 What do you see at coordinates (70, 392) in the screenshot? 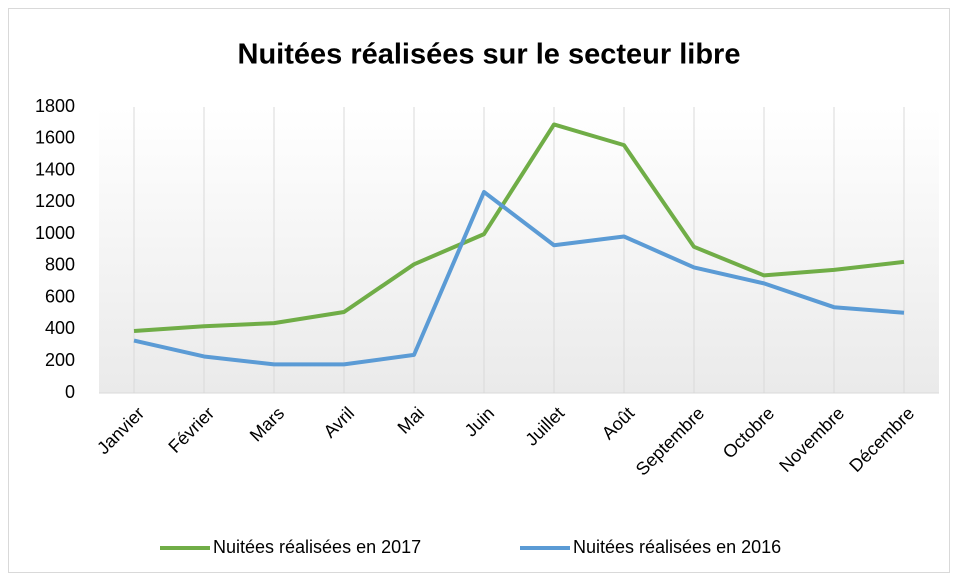
I see `y-tick-label: 0` at bounding box center [70, 392].